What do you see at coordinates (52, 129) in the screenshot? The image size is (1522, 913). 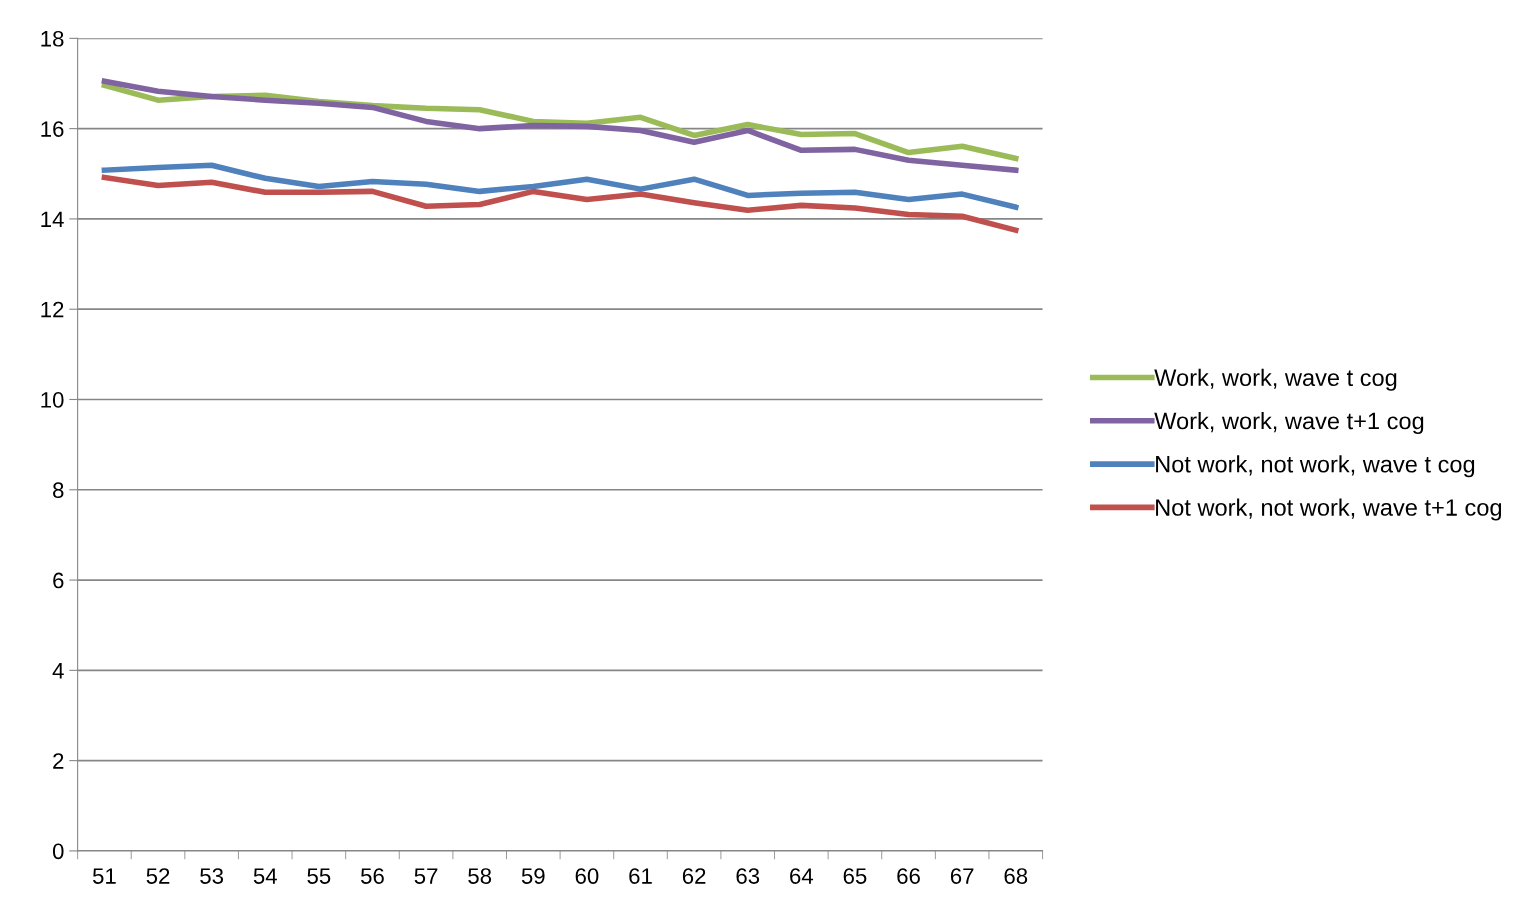 I see `y-tick-label: 16` at bounding box center [52, 129].